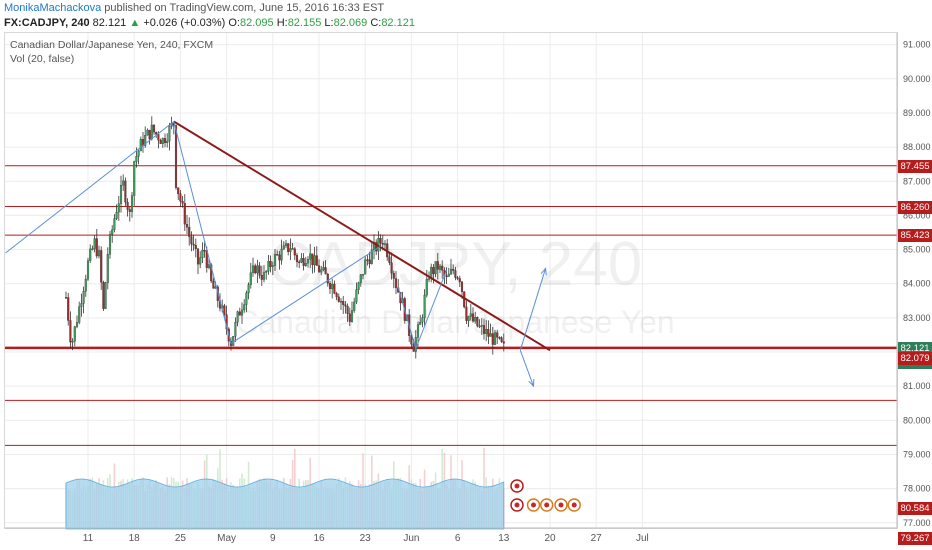 The image size is (932, 550). What do you see at coordinates (917, 420) in the screenshot?
I see `price-tick-label: 80.000` at bounding box center [917, 420].